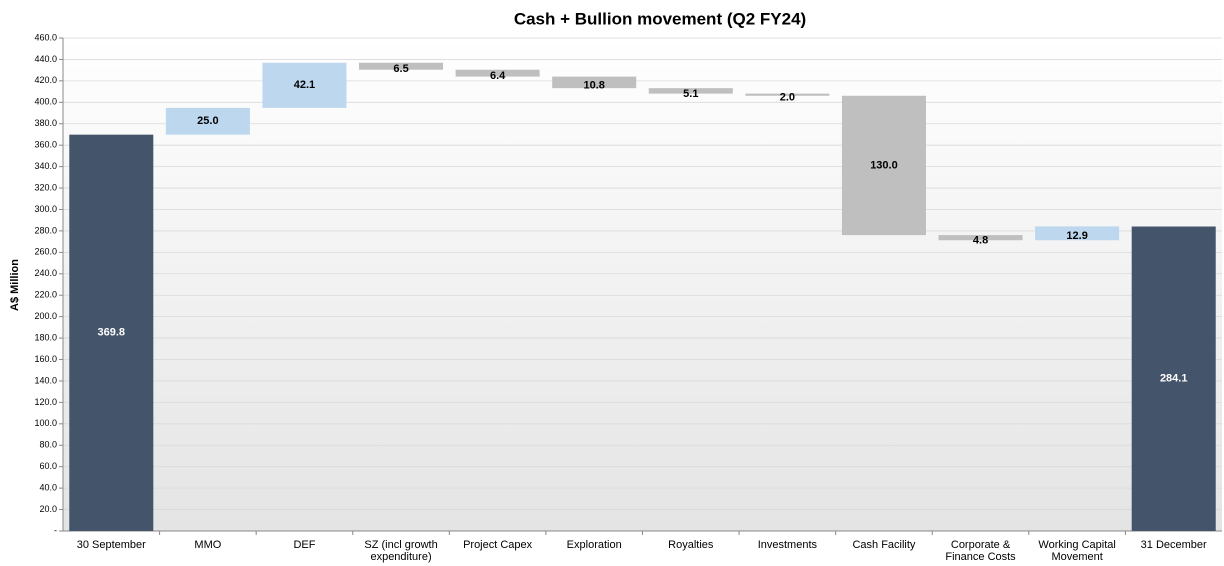  I want to click on y-tick-label: 200.0, so click(45, 316).